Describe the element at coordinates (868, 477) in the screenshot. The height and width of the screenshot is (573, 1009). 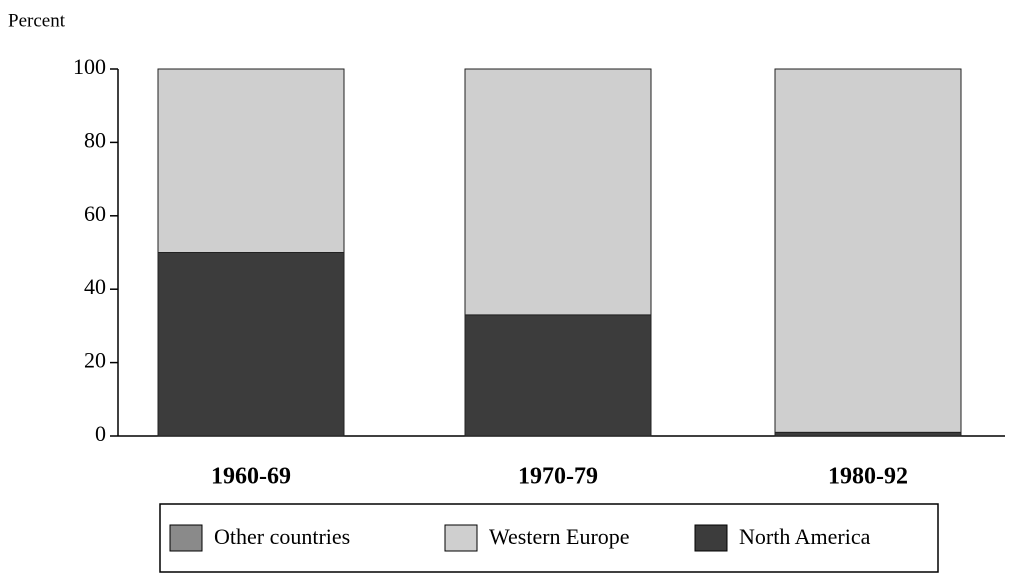
I see `x-tick-label: 1980-92` at that location.